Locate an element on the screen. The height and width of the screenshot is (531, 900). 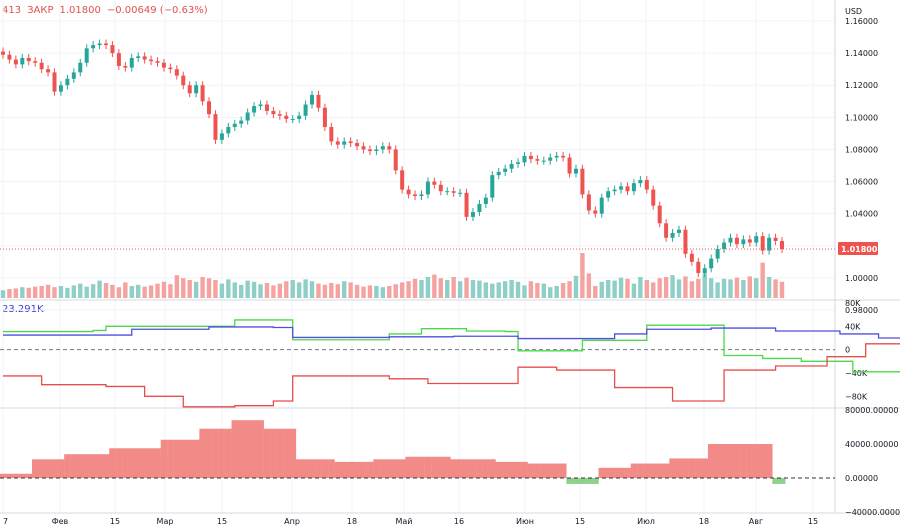
series-line-red is located at coordinates (451, 375).